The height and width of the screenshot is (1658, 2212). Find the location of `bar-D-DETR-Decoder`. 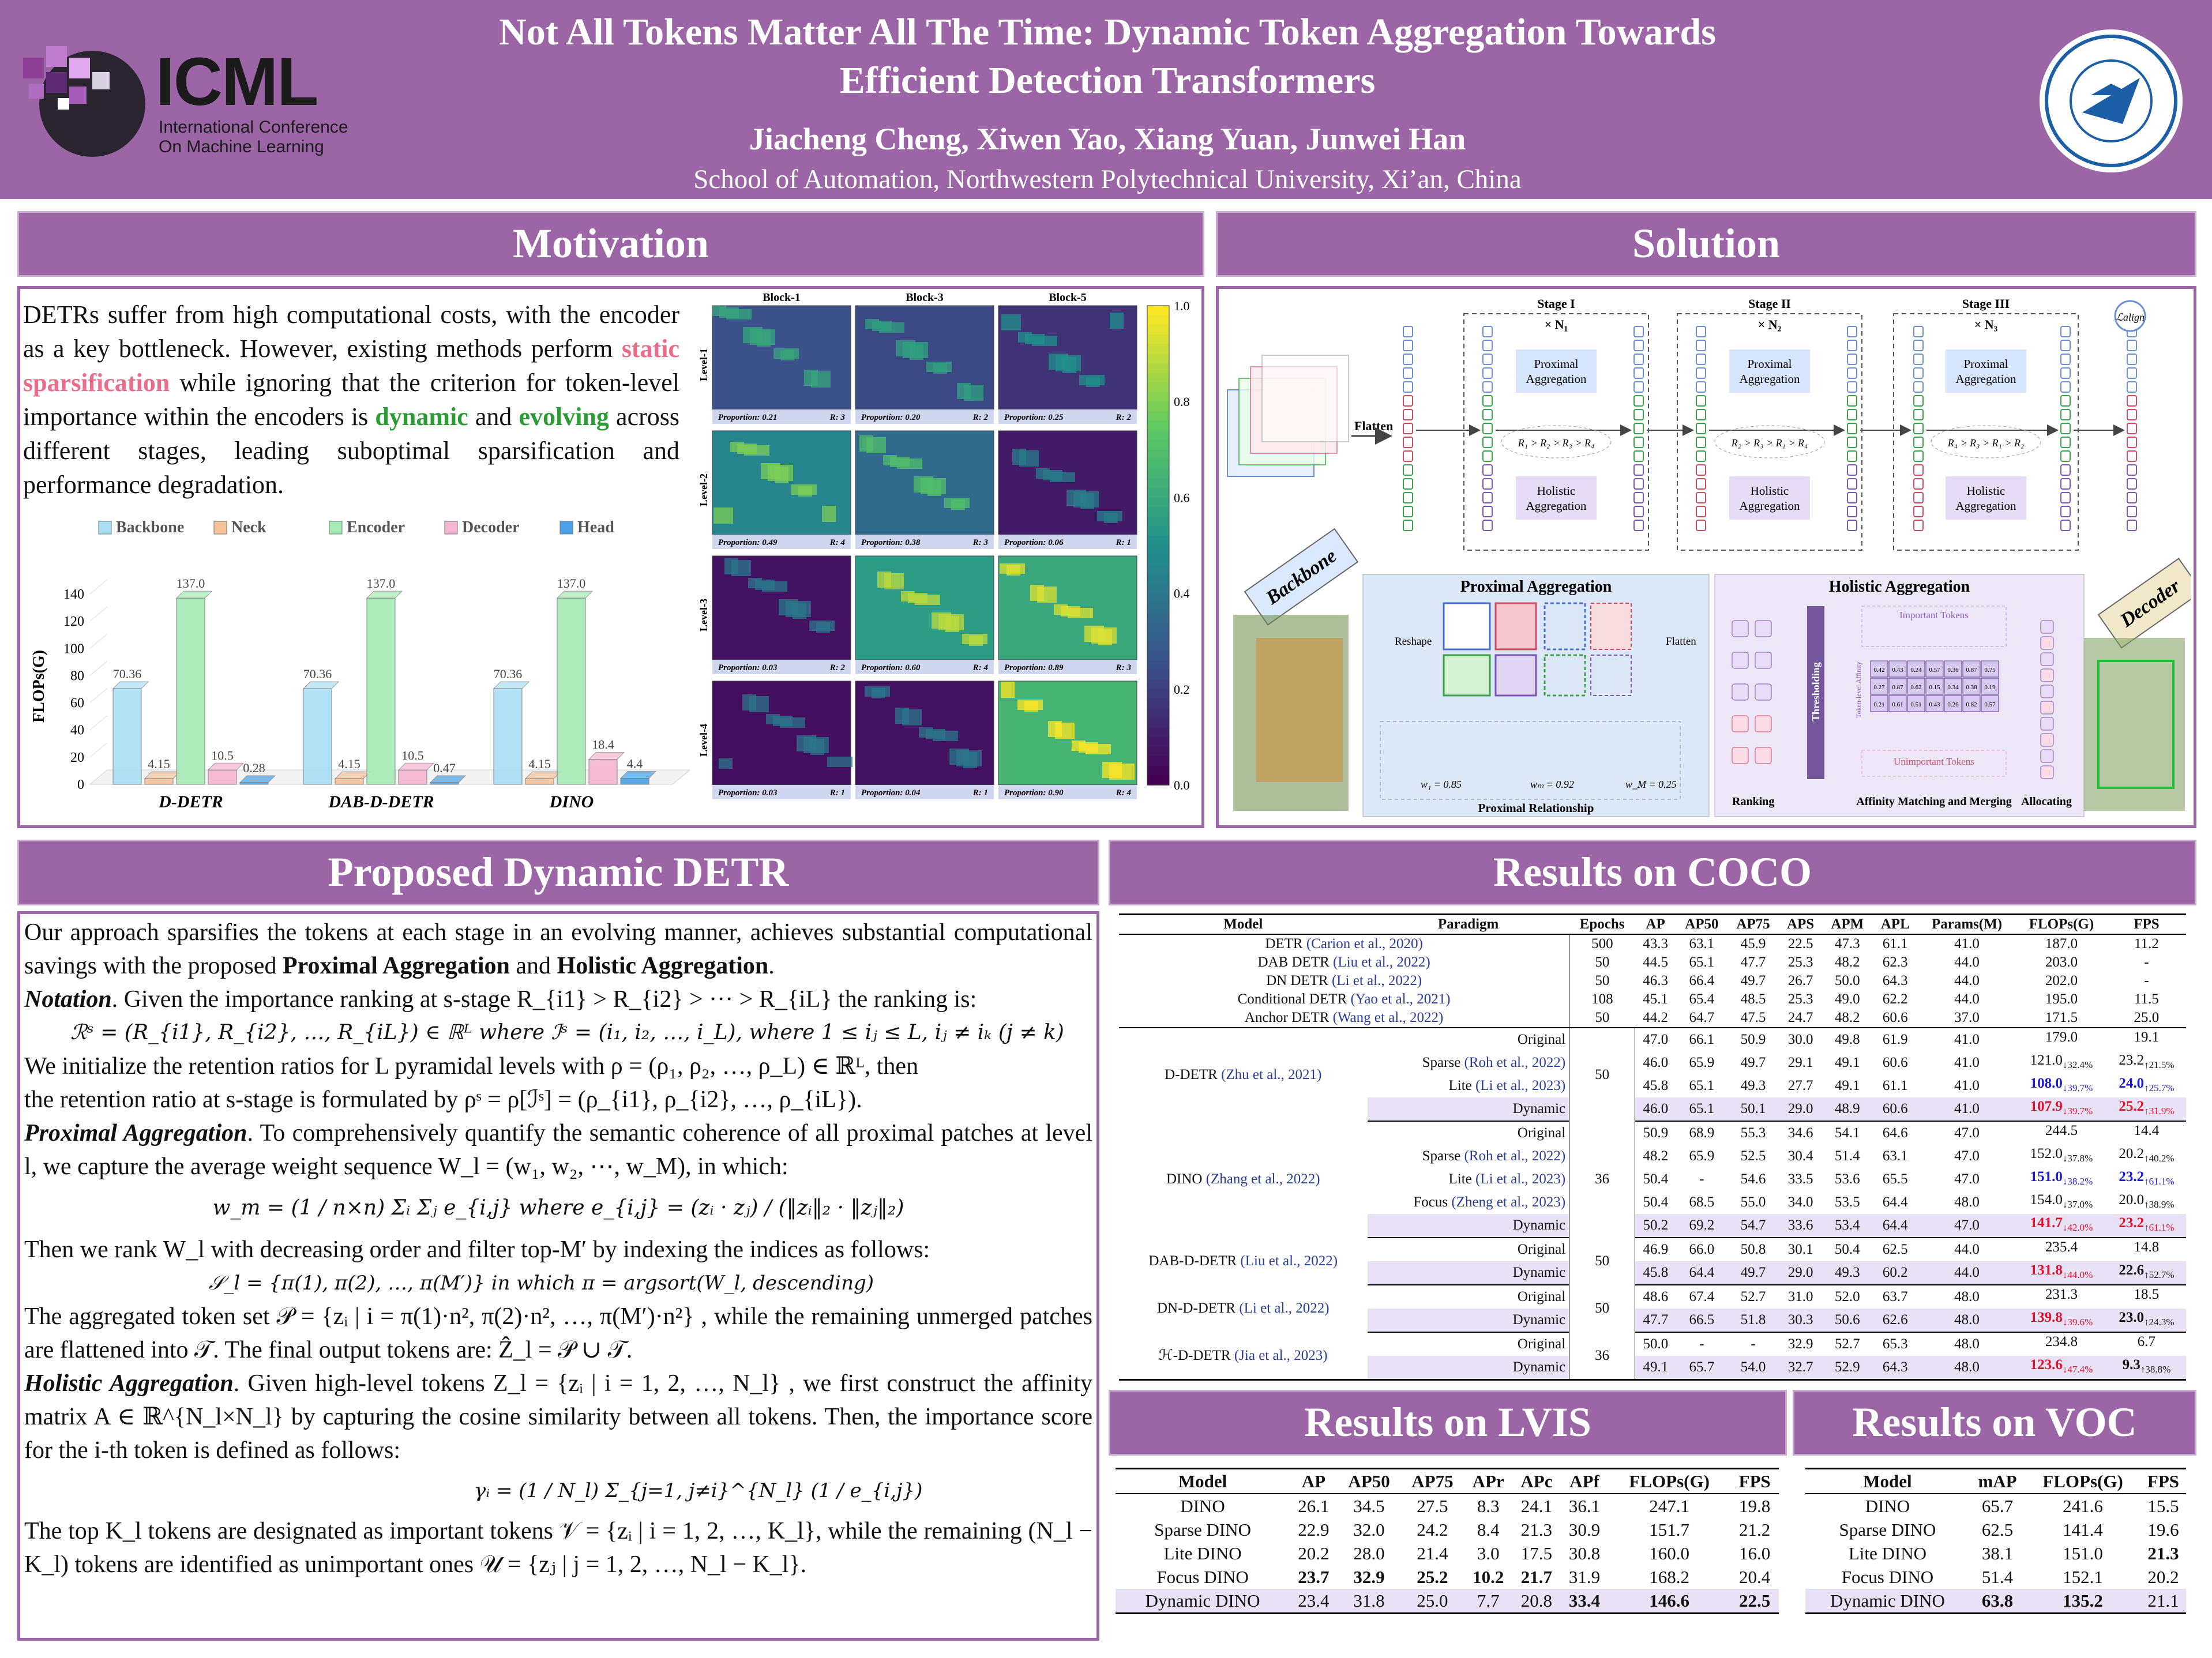

bar-D-DETR-Decoder is located at coordinates (222, 777).